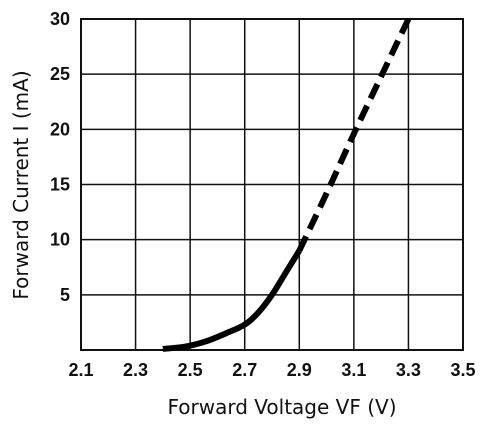 Image resolution: width=481 pixels, height=427 pixels. Describe the element at coordinates (60, 19) in the screenshot. I see `y-tick-label: 30` at that location.